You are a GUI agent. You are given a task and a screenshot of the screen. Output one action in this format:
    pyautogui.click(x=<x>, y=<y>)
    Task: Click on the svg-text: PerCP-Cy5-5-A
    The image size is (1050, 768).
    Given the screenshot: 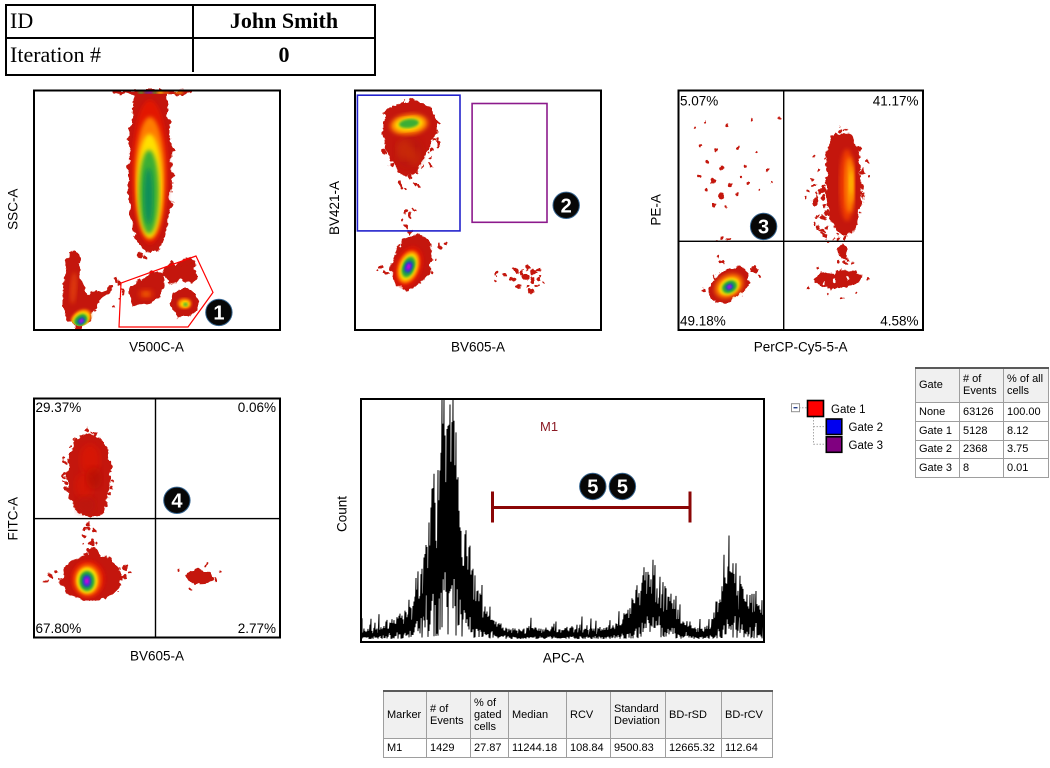 What is the action you would take?
    pyautogui.click(x=801, y=347)
    